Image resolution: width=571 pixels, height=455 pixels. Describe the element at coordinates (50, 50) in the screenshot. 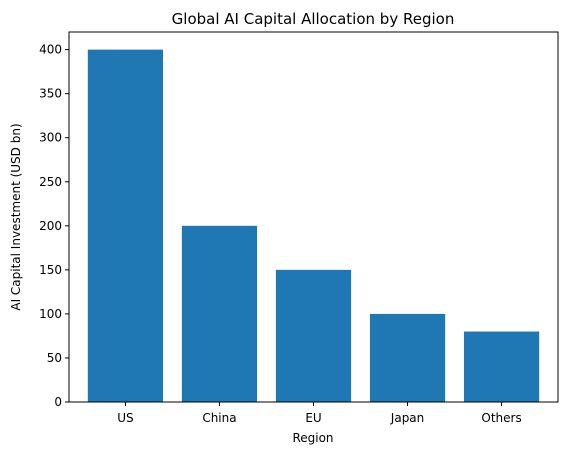

I see `y-tick-label: 400` at that location.